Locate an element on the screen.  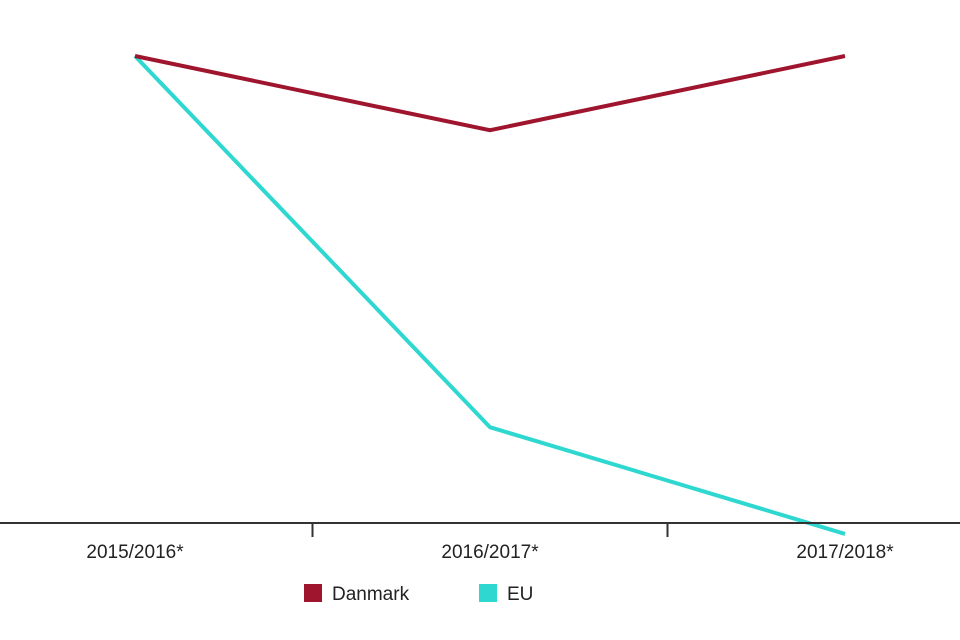
legend-item-danmark: Danmark is located at coordinates (357, 594).